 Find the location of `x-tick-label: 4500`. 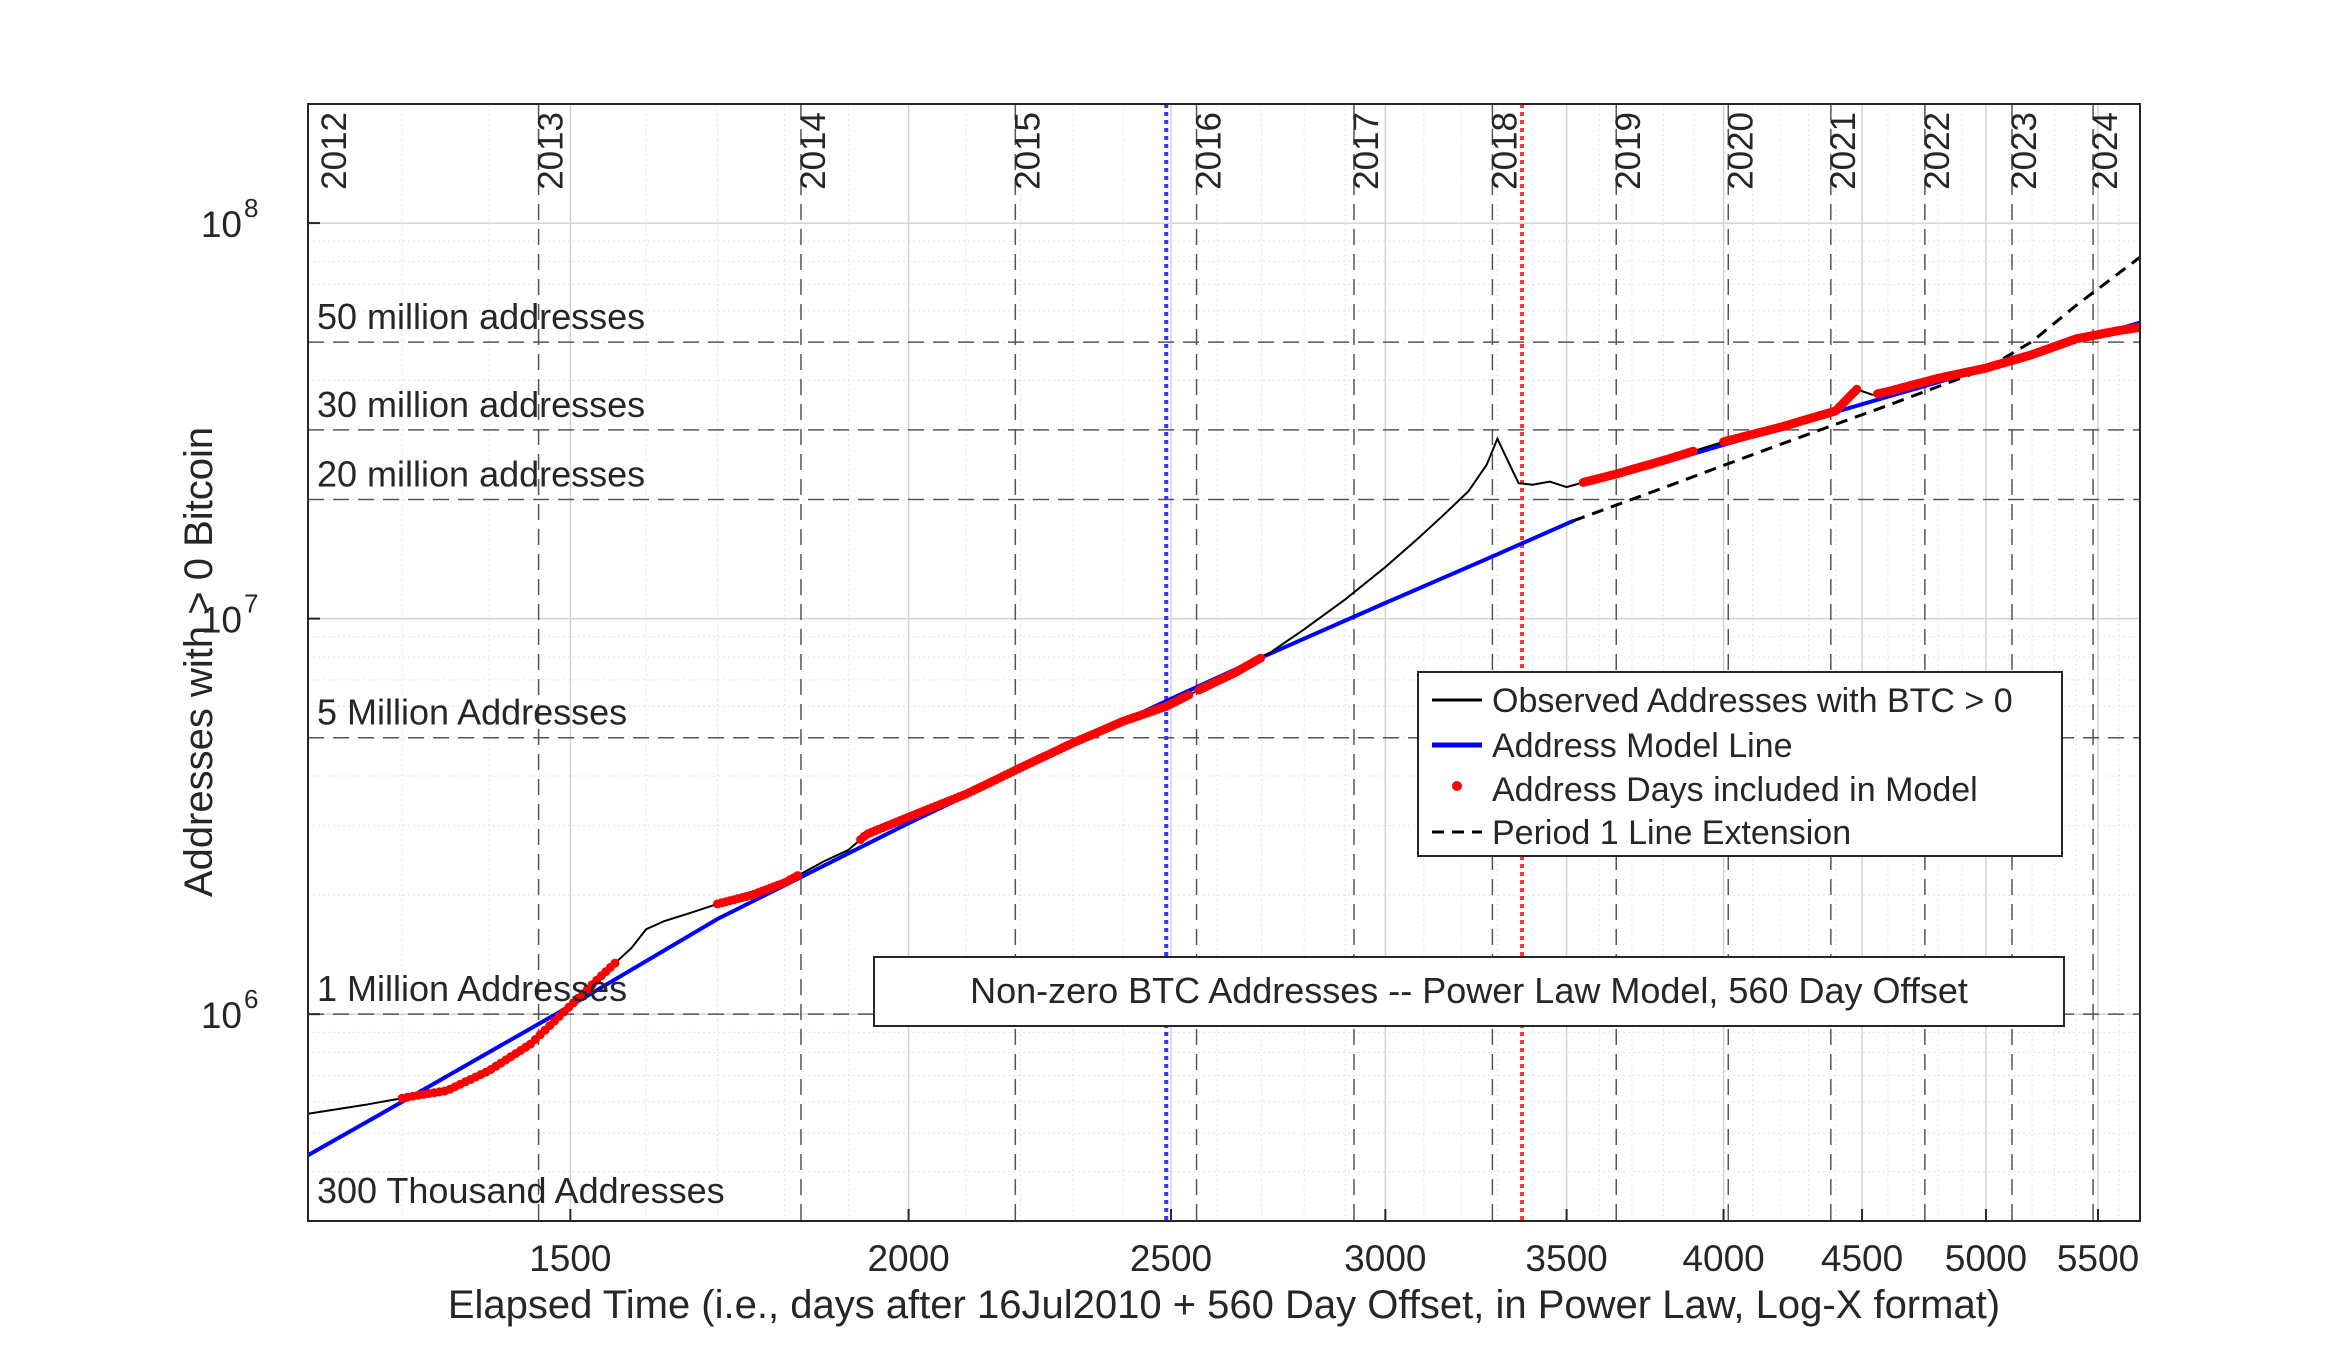

x-tick-label: 4500 is located at coordinates (1862, 1258).